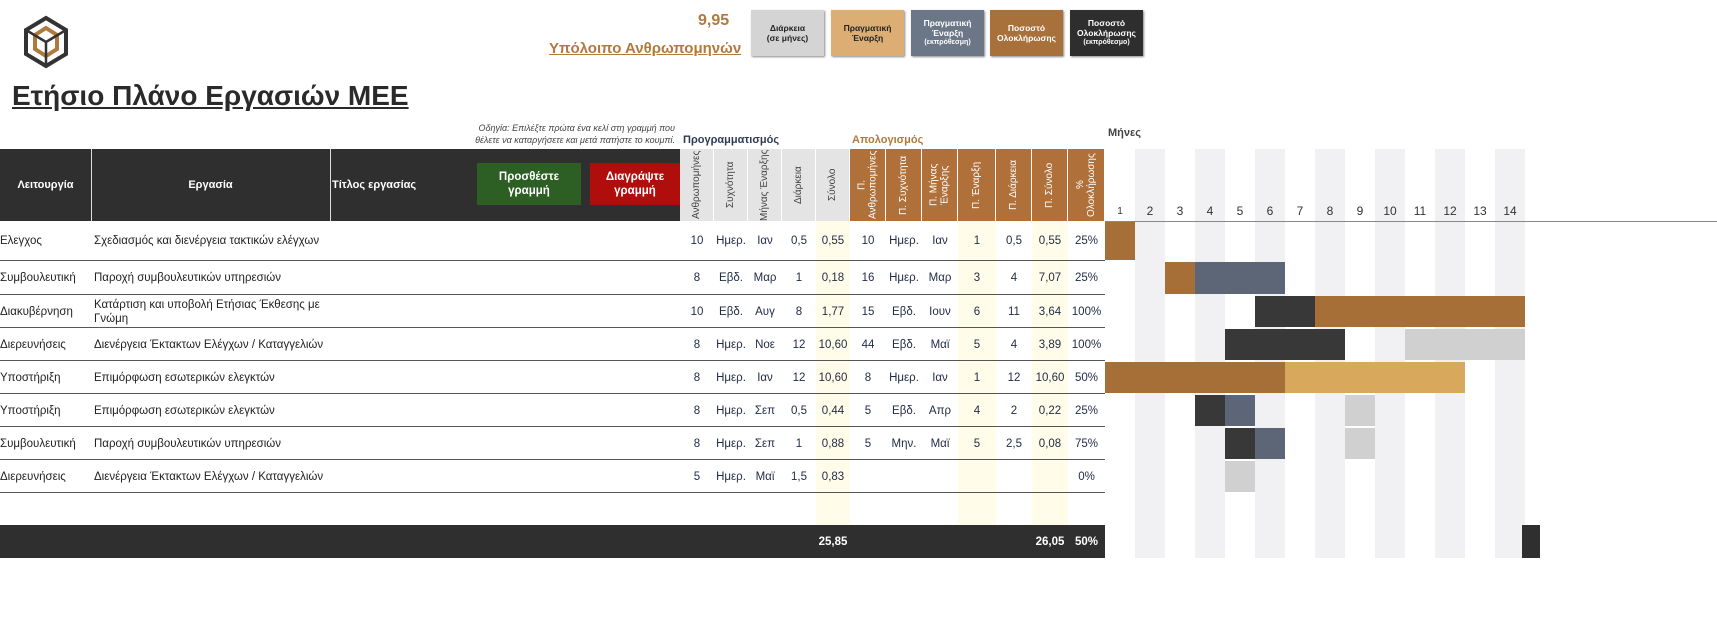 This screenshot has width=1717, height=630. Describe the element at coordinates (1531, 541) in the screenshot. I see `totals-marker` at that location.